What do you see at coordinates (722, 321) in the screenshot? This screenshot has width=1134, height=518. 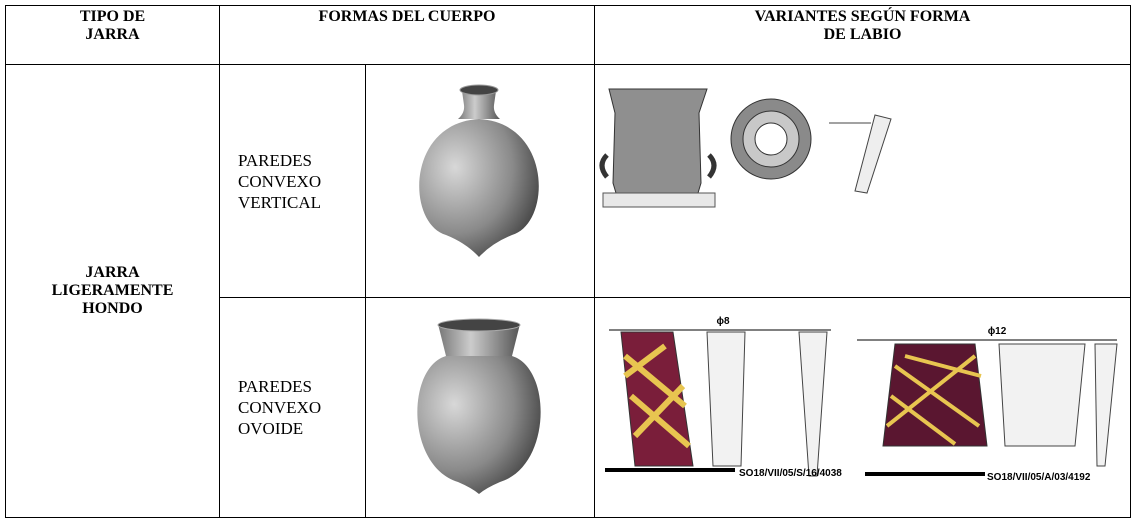 I see `drawing-label: ϕ8` at bounding box center [722, 321].